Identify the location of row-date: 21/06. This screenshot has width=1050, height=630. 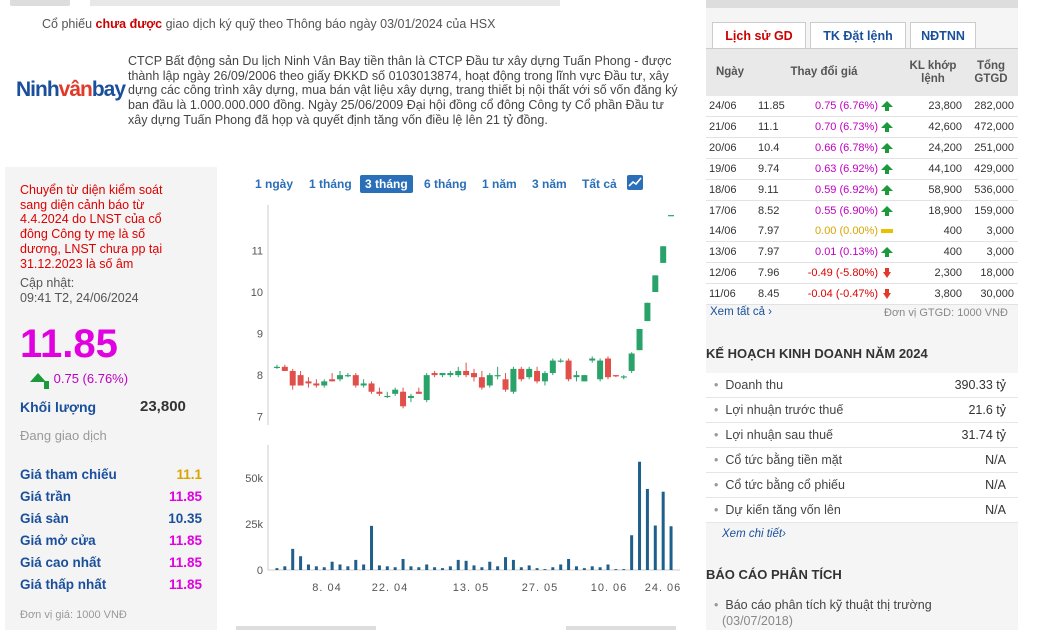
(723, 126).